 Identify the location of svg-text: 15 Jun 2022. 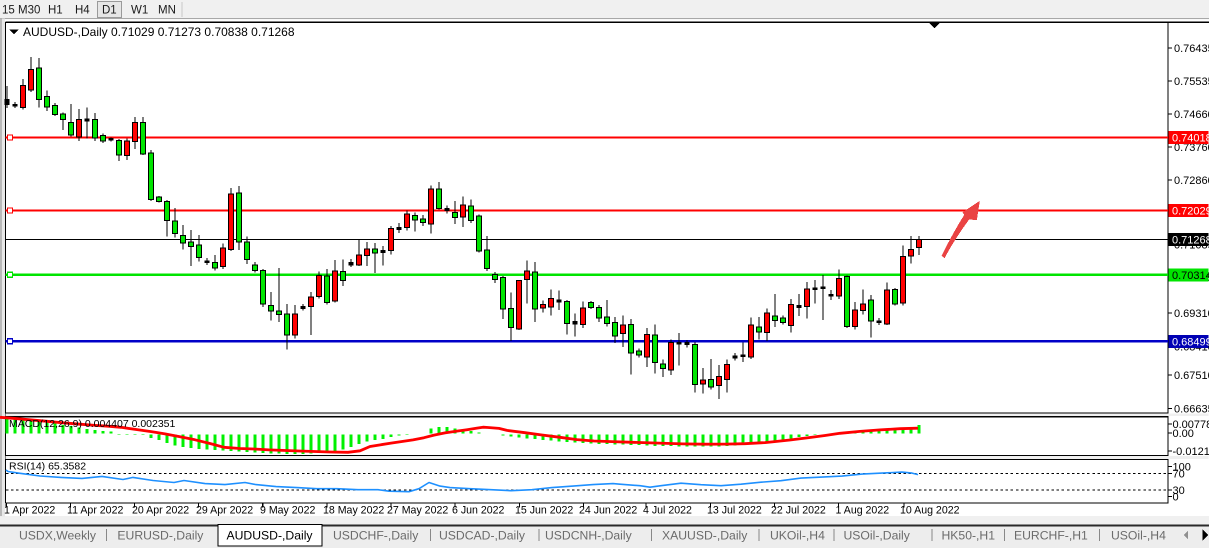
(544, 511).